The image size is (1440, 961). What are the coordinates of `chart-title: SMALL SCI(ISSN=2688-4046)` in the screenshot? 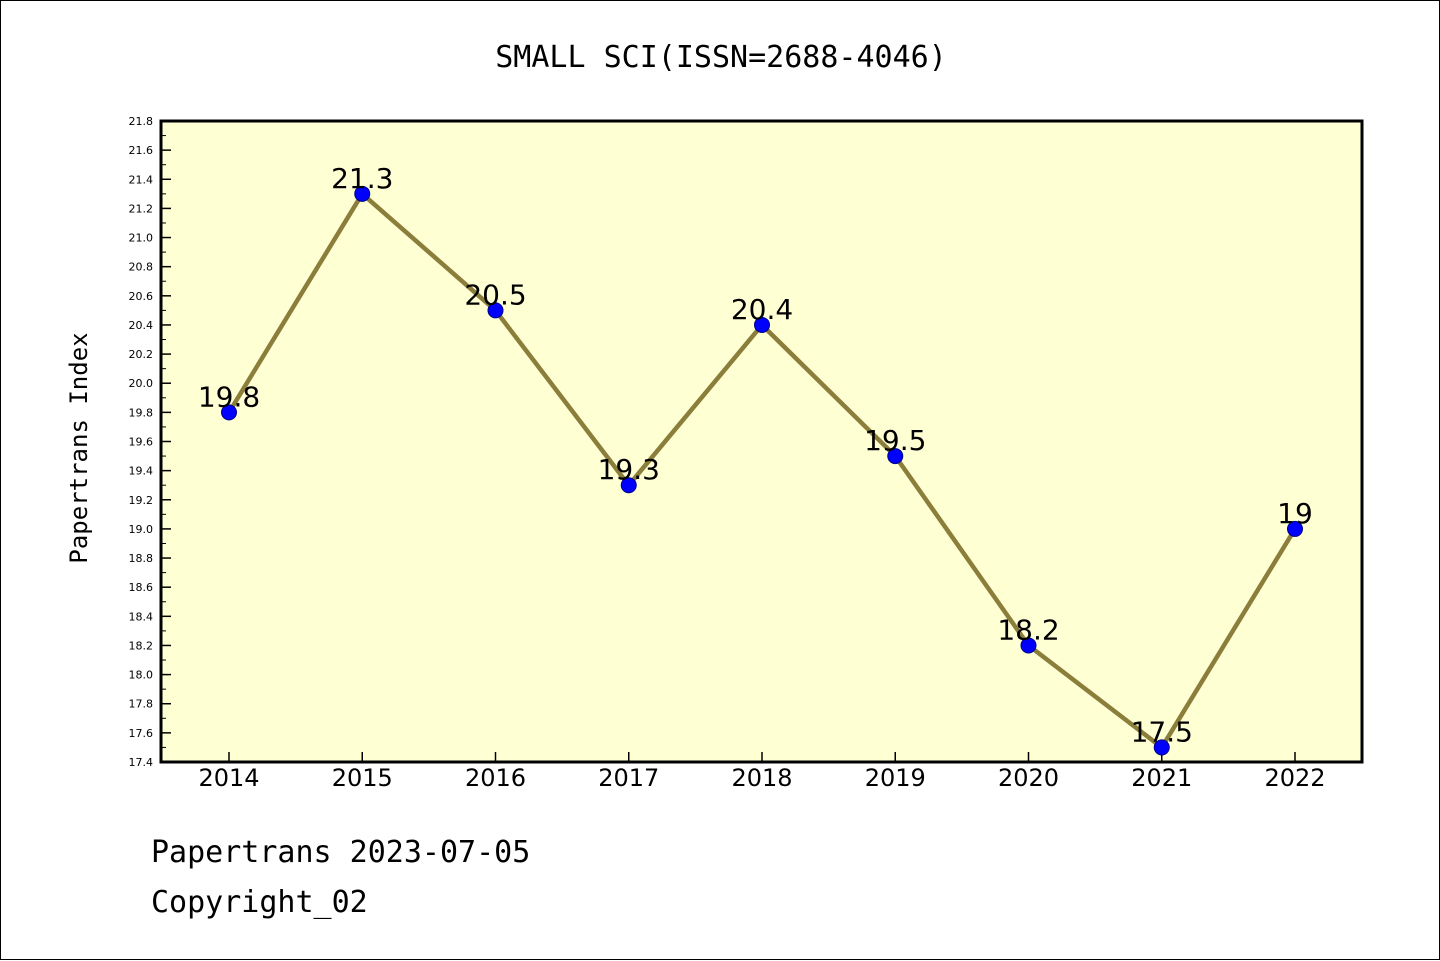 It's located at (721, 57).